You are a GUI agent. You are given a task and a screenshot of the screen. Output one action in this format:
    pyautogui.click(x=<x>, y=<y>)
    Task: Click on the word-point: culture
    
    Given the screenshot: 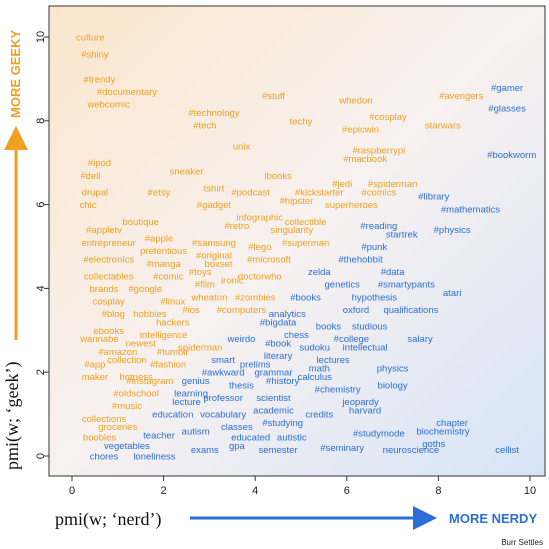 What is the action you would take?
    pyautogui.click(x=90, y=38)
    